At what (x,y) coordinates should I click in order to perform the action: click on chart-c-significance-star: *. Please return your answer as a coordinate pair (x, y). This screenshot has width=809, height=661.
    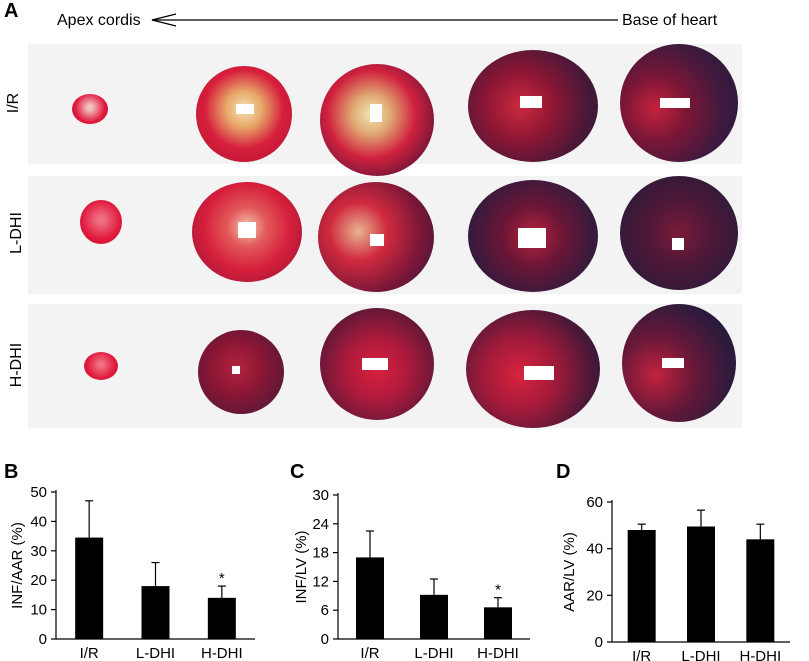
    Looking at the image, I should click on (498, 590).